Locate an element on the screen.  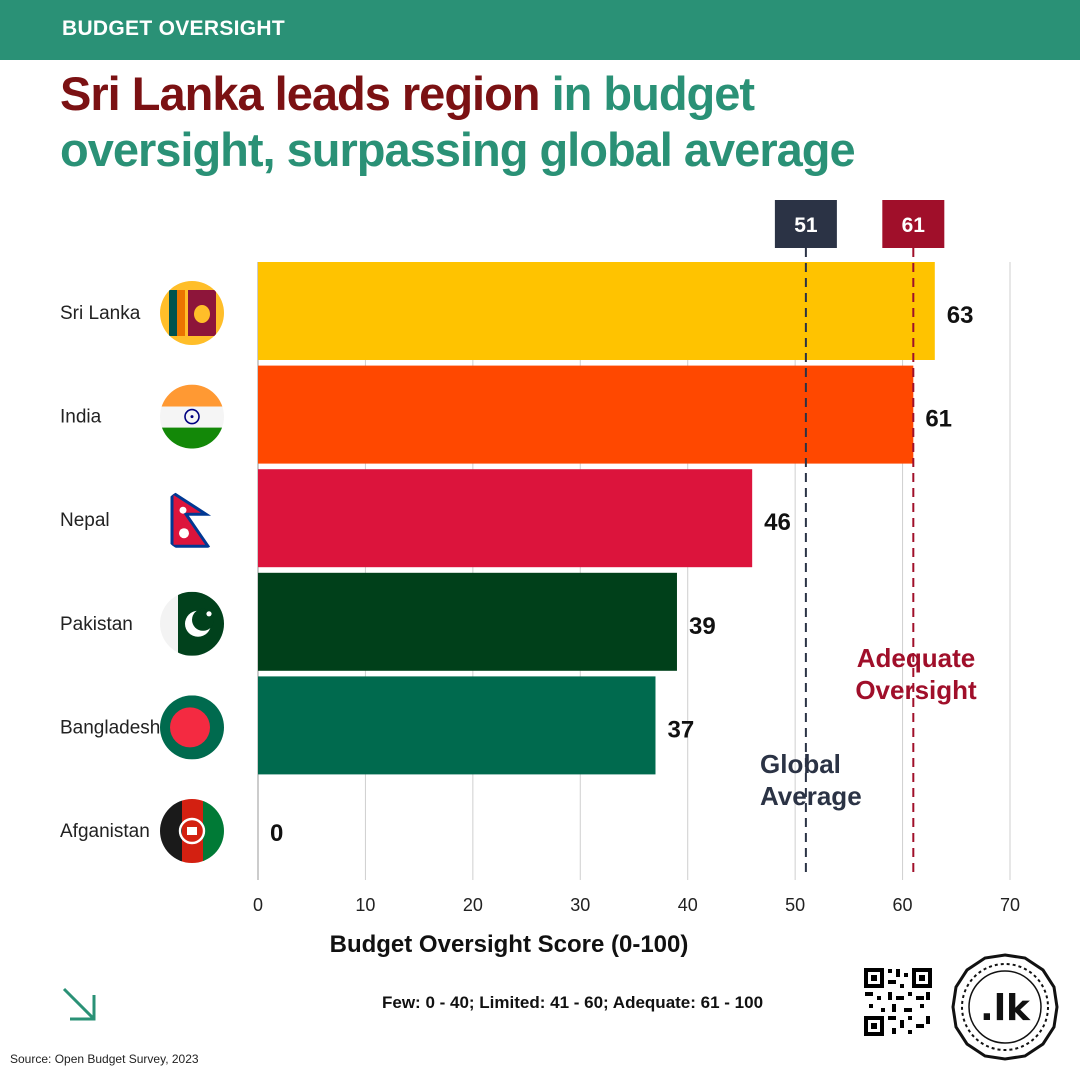
reference-line-label: Global is located at coordinates (800, 764).